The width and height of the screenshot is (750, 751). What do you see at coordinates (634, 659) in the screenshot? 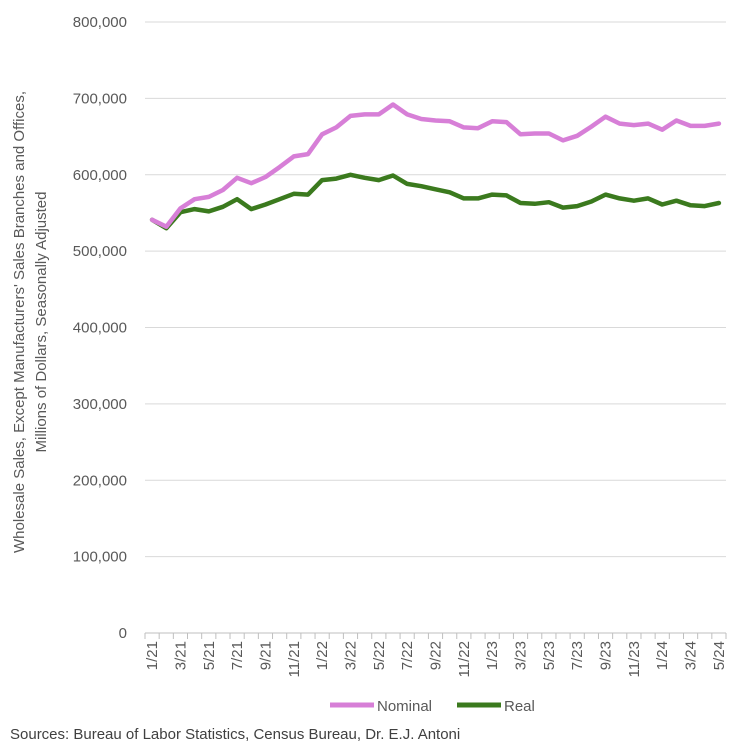
I see `x-tick-label: 11/23` at bounding box center [634, 659].